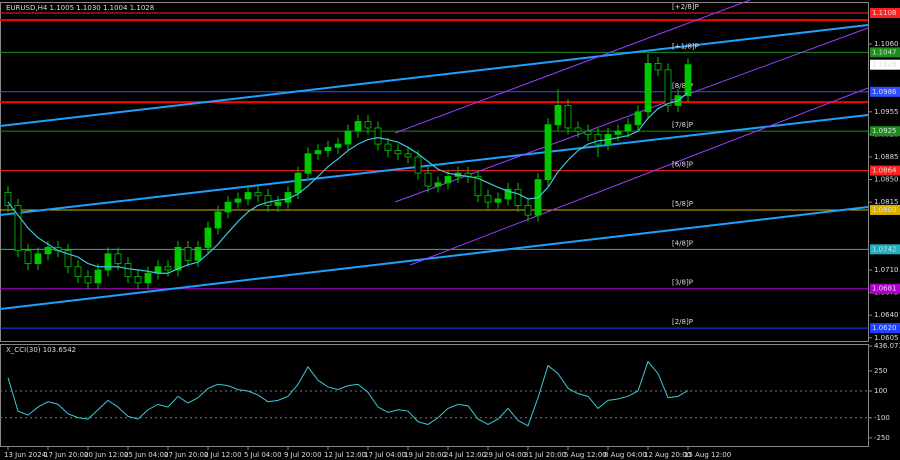  What do you see at coordinates (886, 44) in the screenshot?
I see `y-tick-label: 1.1060` at bounding box center [886, 44].